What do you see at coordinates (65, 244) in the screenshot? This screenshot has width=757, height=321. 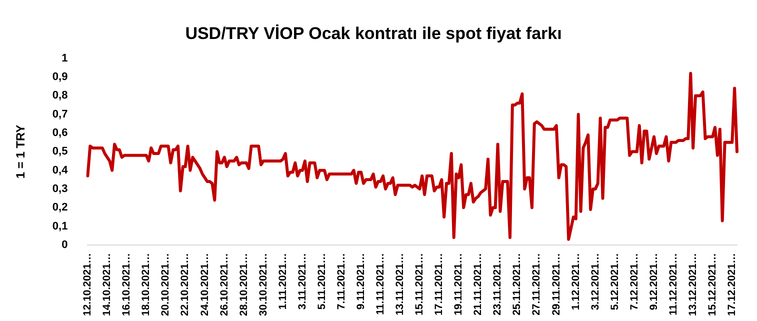 I see `y-tick-label: 0` at bounding box center [65, 244].